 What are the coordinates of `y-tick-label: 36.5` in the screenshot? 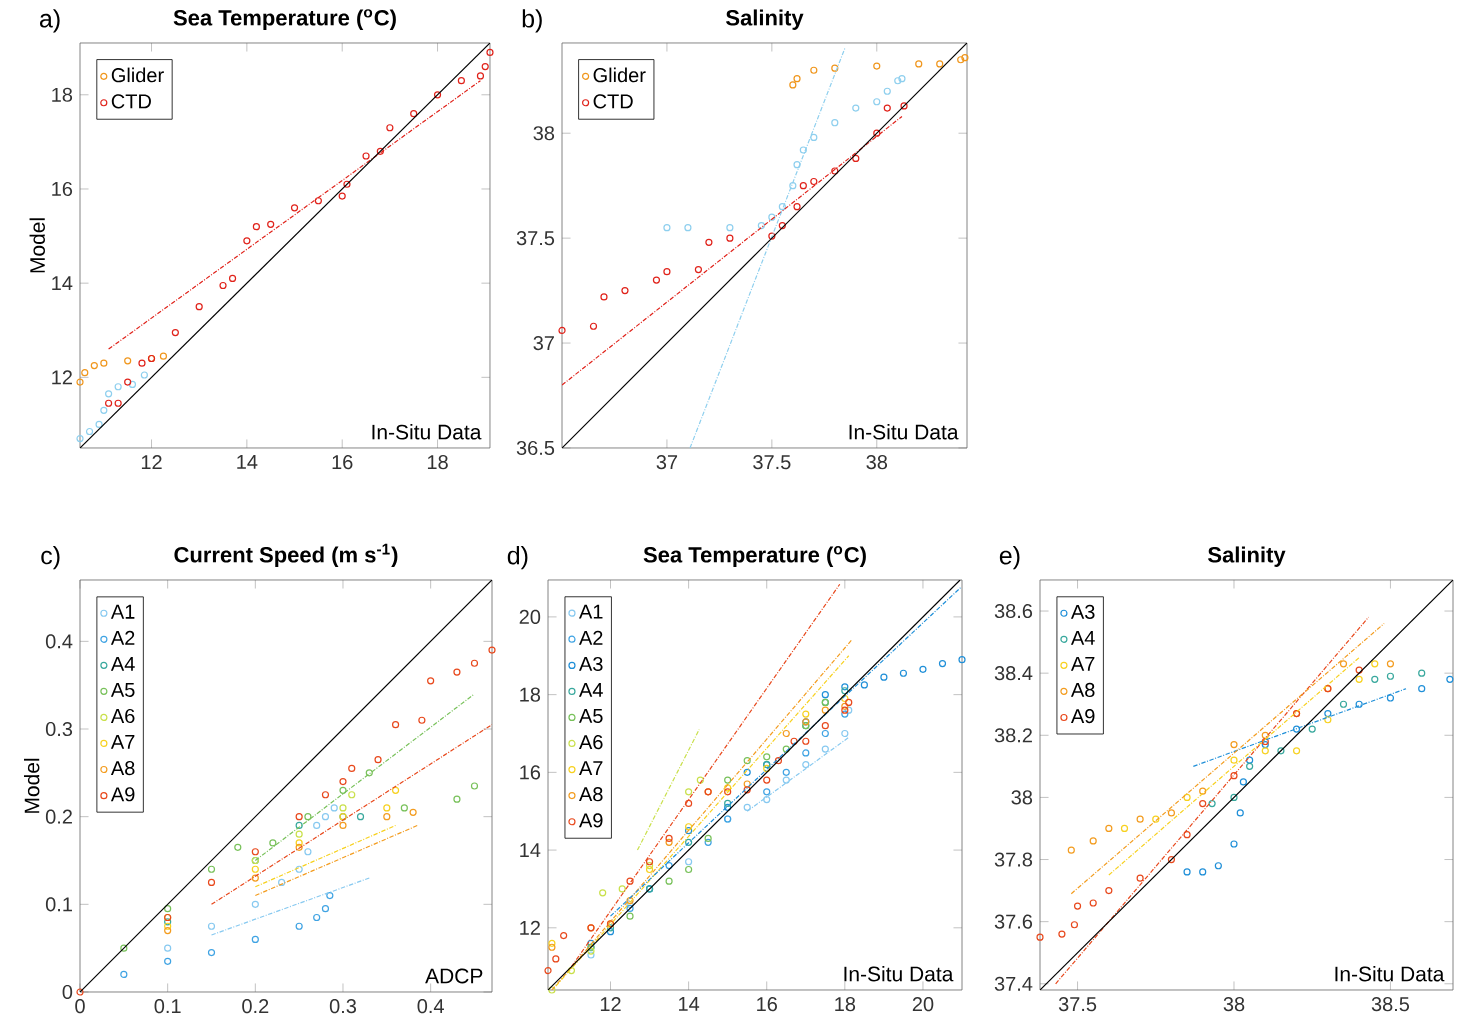 It's located at (535, 448).